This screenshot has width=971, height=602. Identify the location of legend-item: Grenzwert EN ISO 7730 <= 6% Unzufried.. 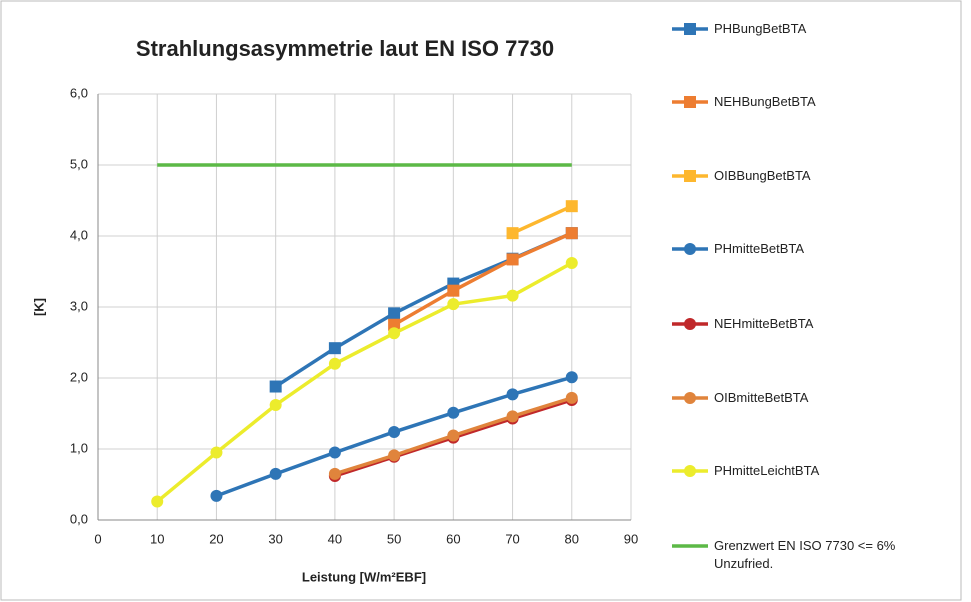
(818, 554).